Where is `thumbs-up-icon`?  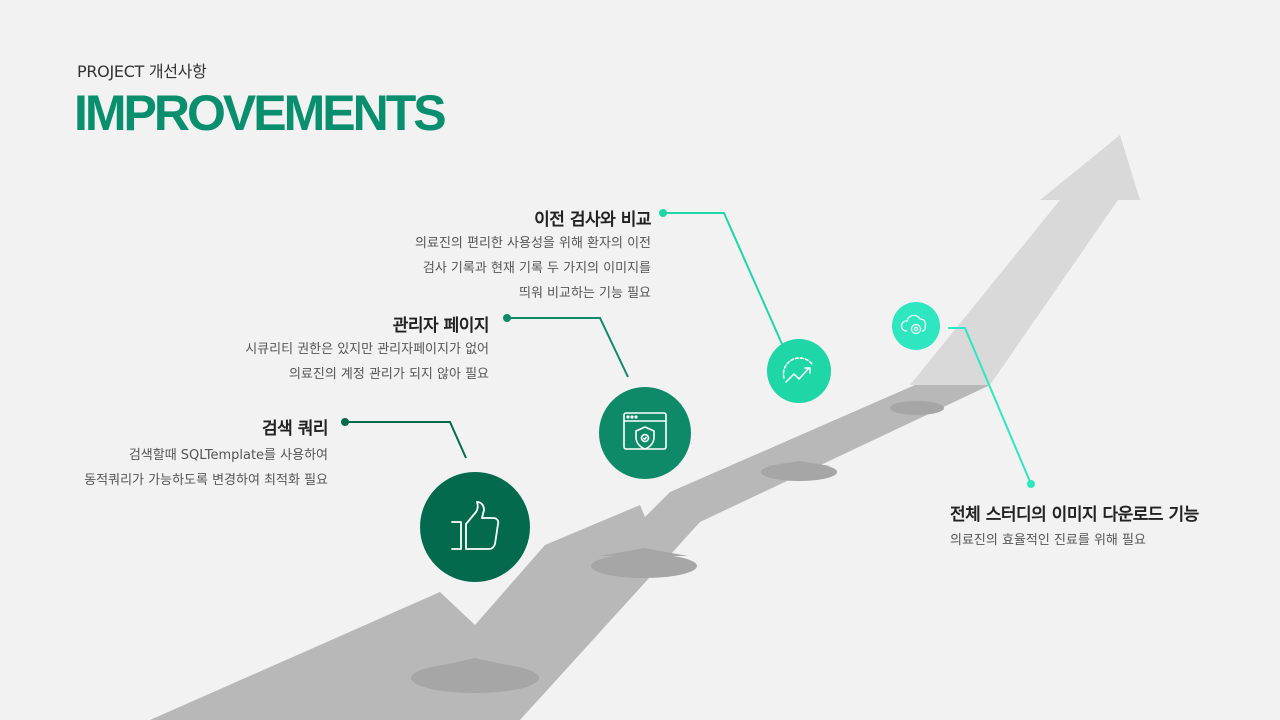 thumbs-up-icon is located at coordinates (475, 527).